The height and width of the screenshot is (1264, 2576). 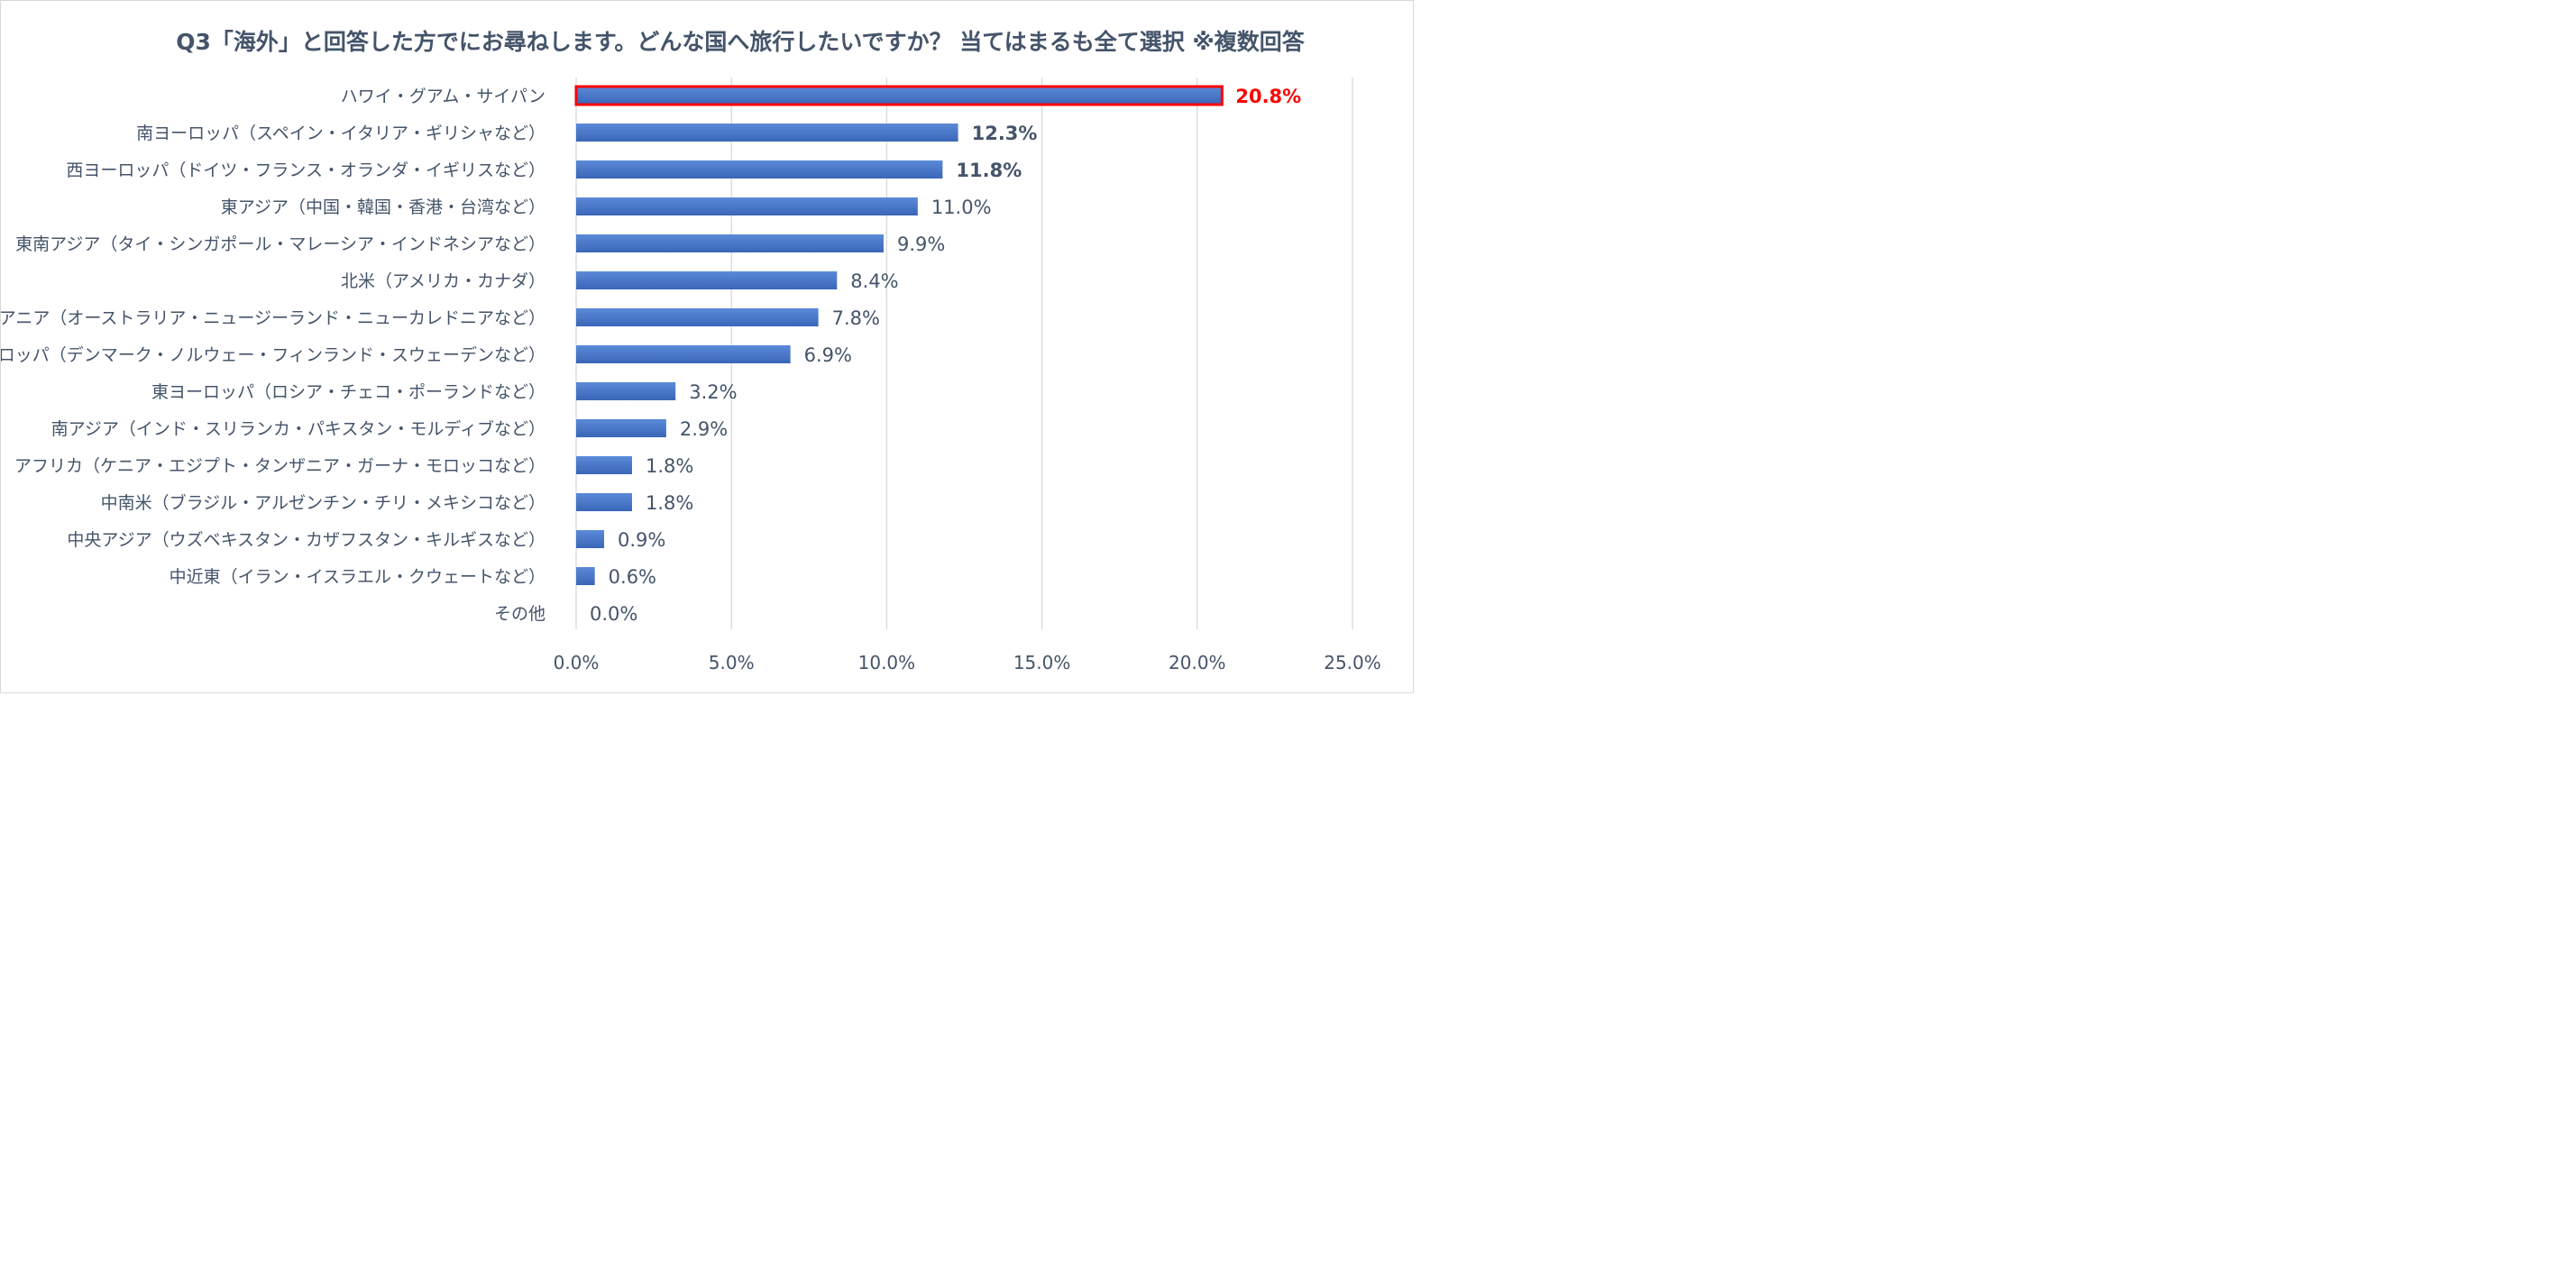 I want to click on value-label: 7.8%, so click(x=856, y=318).